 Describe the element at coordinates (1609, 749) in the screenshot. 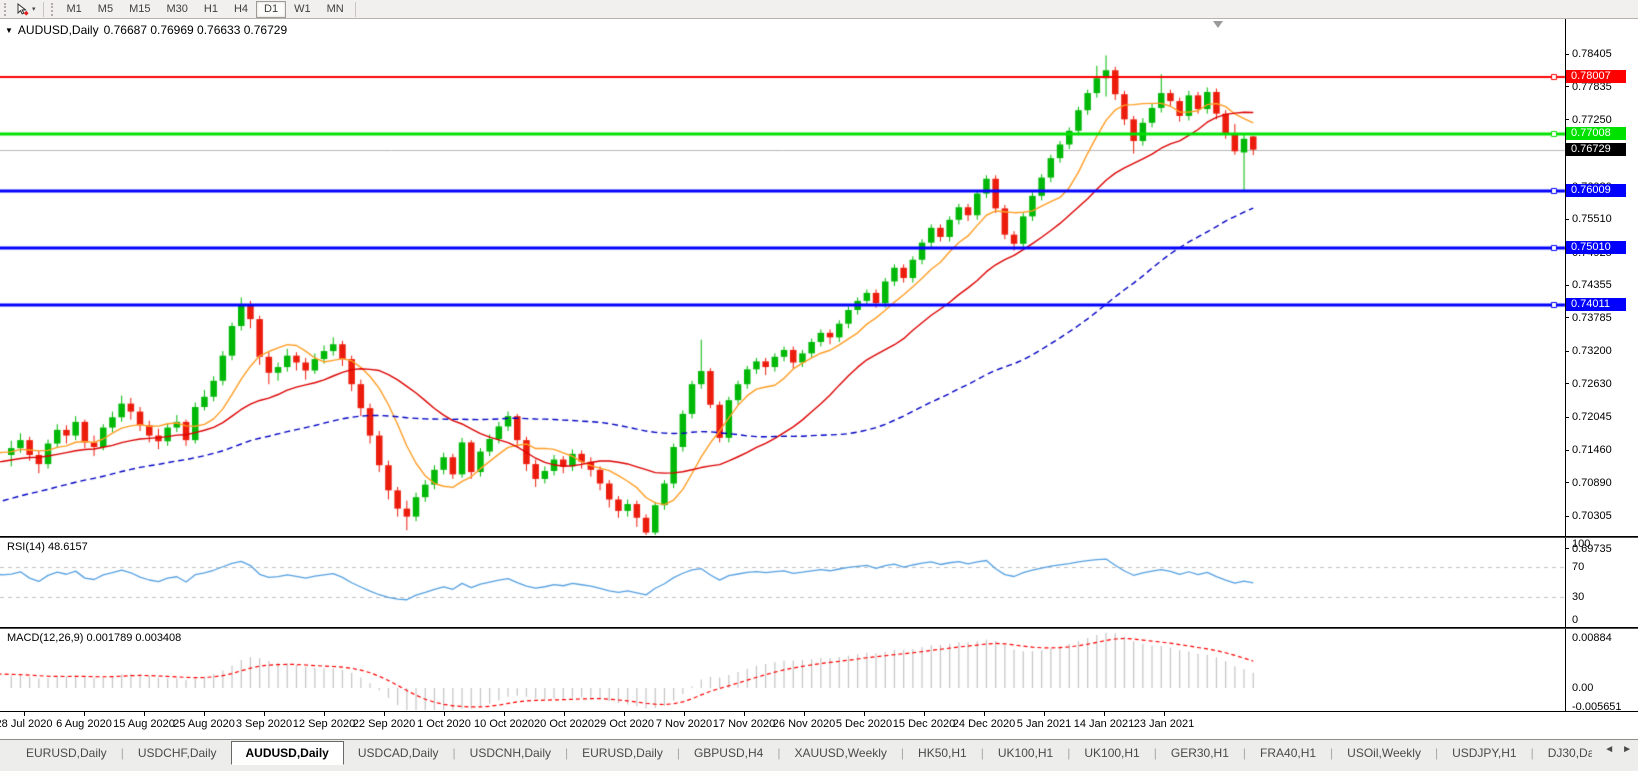

I see `tab-scroll-left-icon: ◄` at that location.